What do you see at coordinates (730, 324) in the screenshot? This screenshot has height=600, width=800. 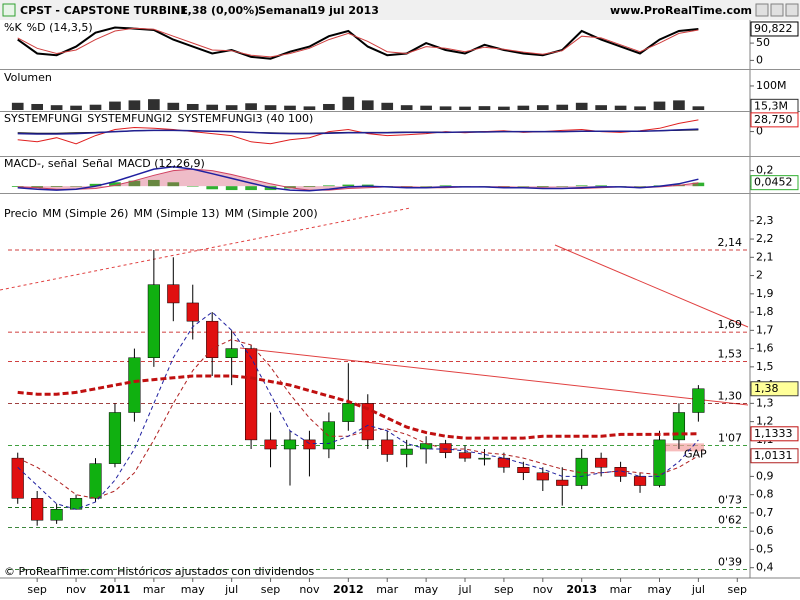 I see `level-label: 1,69` at bounding box center [730, 324].